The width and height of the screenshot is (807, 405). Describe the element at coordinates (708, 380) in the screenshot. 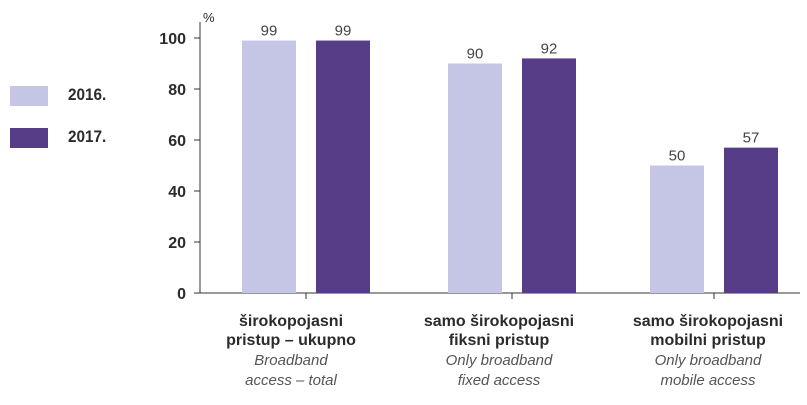

I see `category-label-mobile-en2: mobile access` at that location.